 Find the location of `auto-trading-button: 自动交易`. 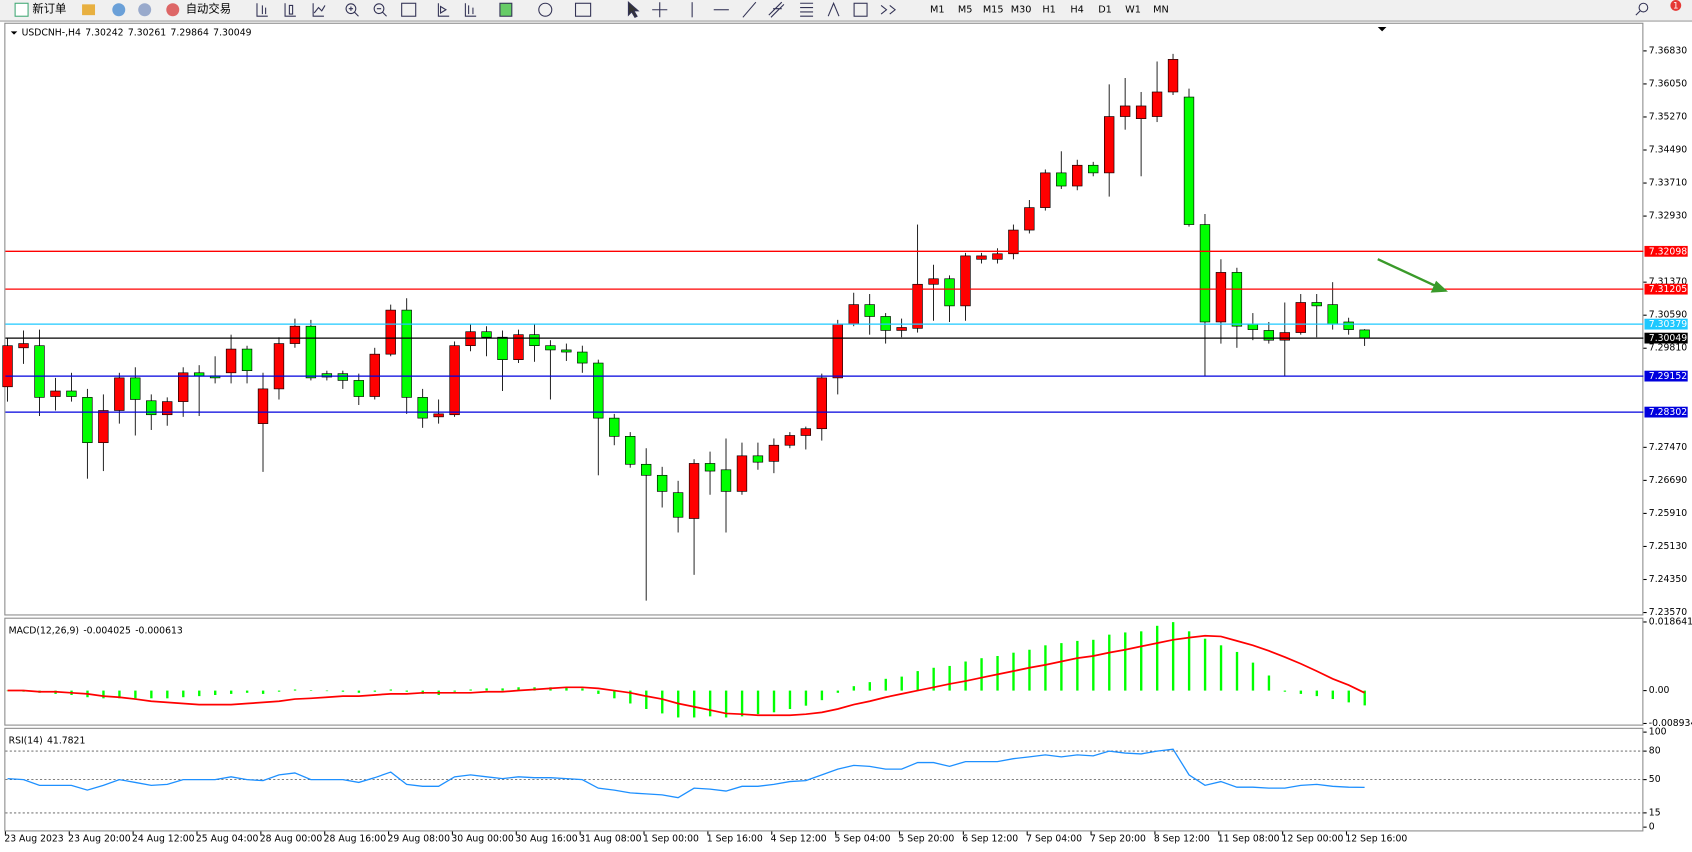

auto-trading-button: 自动交易 is located at coordinates (208, 9).